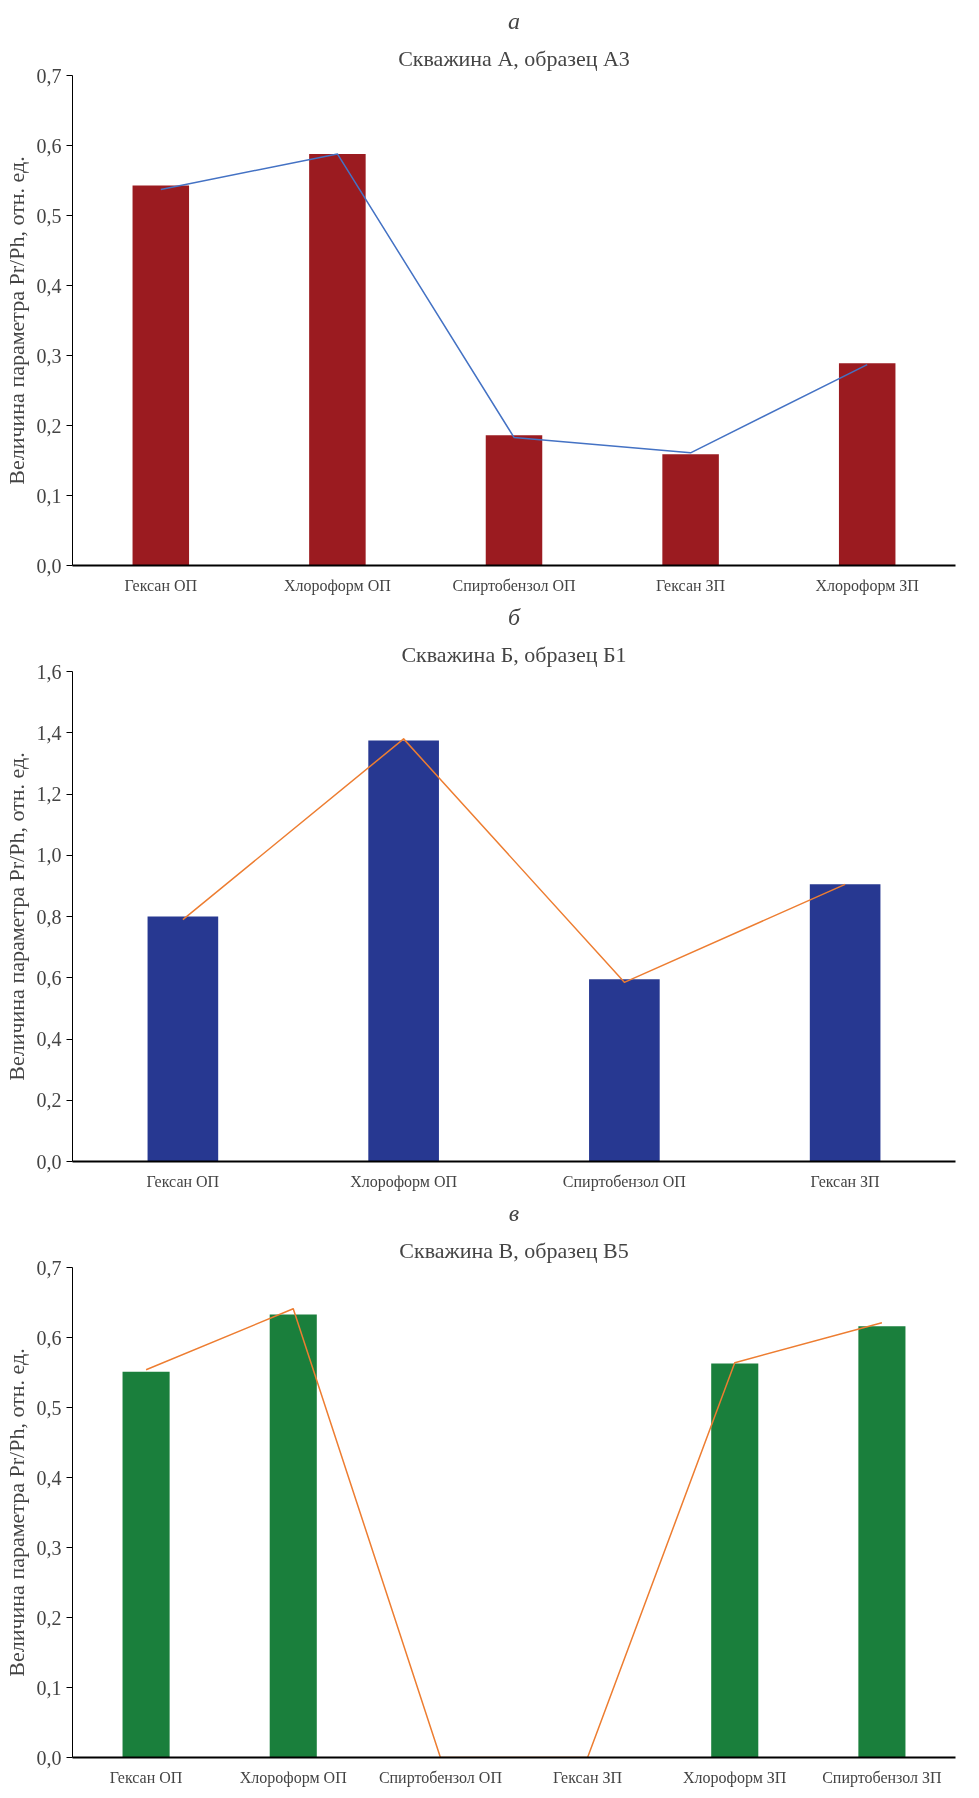  What do you see at coordinates (514, 1250) in the screenshot?
I see `chart-title: Скважина В, образец В5` at bounding box center [514, 1250].